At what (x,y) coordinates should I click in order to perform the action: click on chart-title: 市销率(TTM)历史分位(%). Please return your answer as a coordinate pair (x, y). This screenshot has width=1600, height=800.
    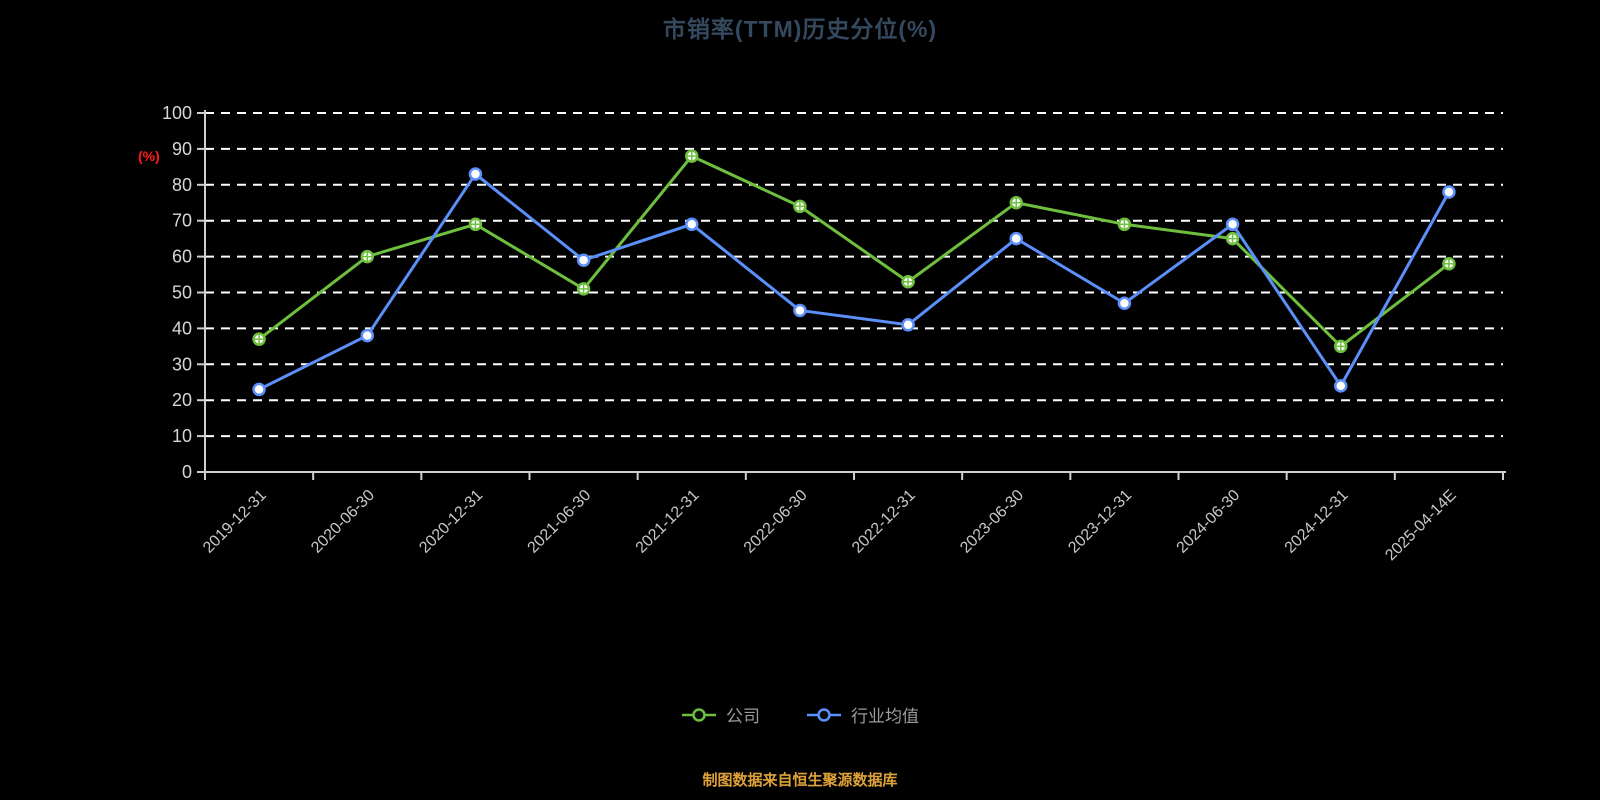
    Looking at the image, I should click on (800, 29).